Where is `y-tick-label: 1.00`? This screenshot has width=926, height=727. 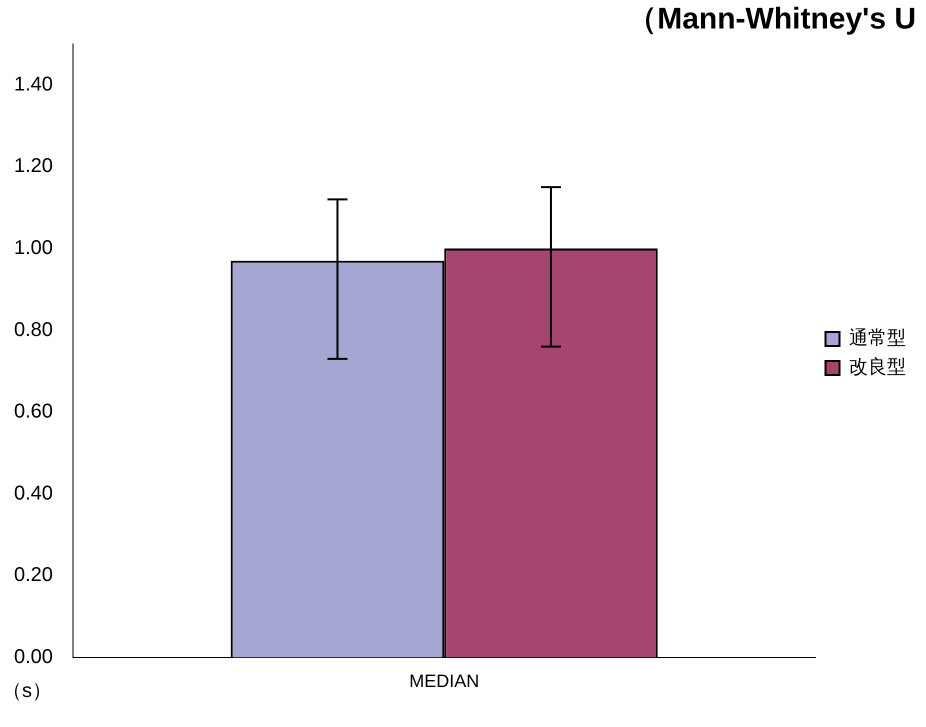
y-tick-label: 1.00 is located at coordinates (33, 247).